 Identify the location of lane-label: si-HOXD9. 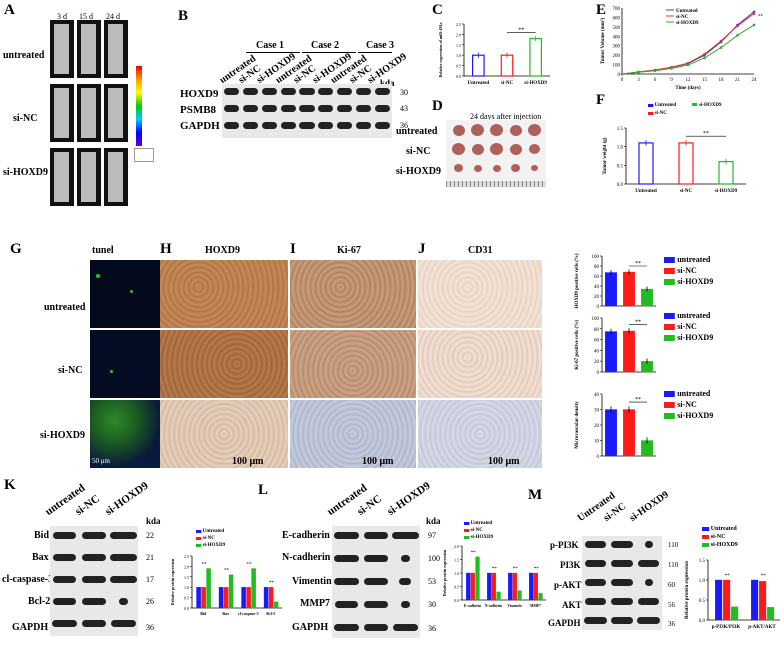
(409, 498).